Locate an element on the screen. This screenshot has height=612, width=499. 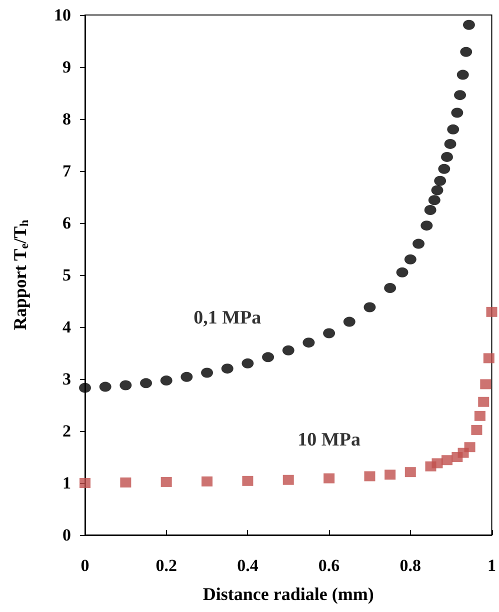
series-label: 10 MPa is located at coordinates (329, 439).